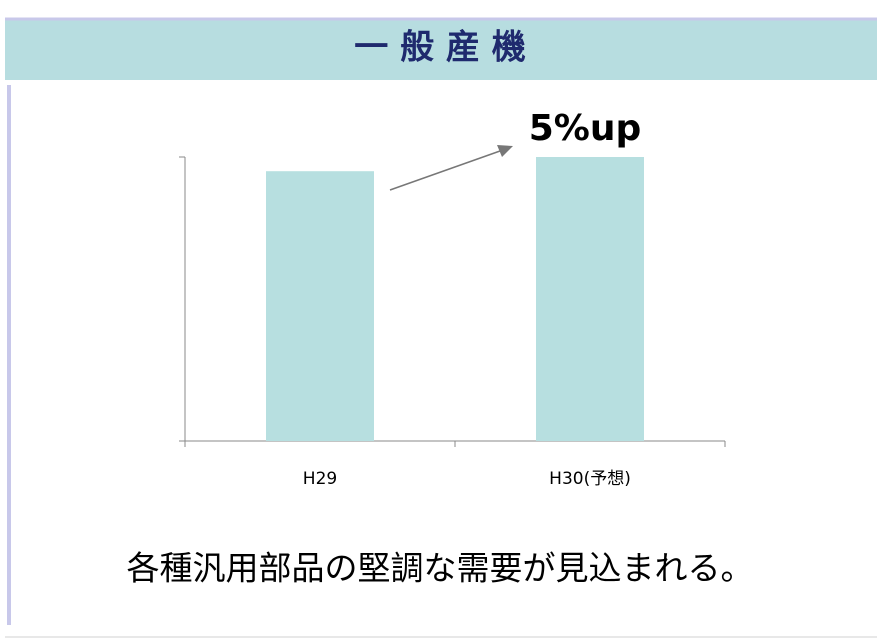 The height and width of the screenshot is (641, 877). I want to click on x-tick-label: H30(予想), so click(590, 479).